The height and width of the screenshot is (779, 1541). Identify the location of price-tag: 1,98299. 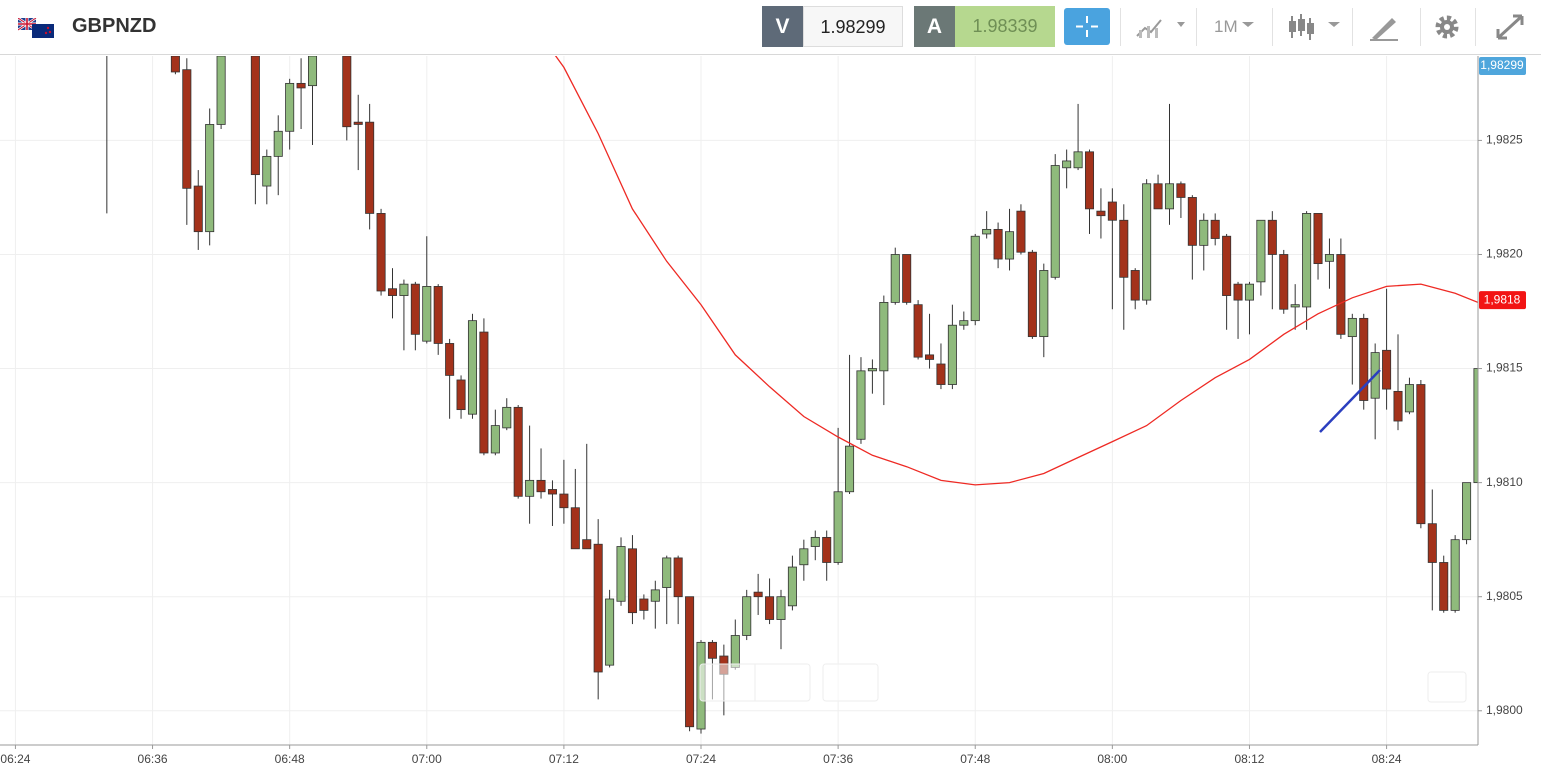
(1502, 66).